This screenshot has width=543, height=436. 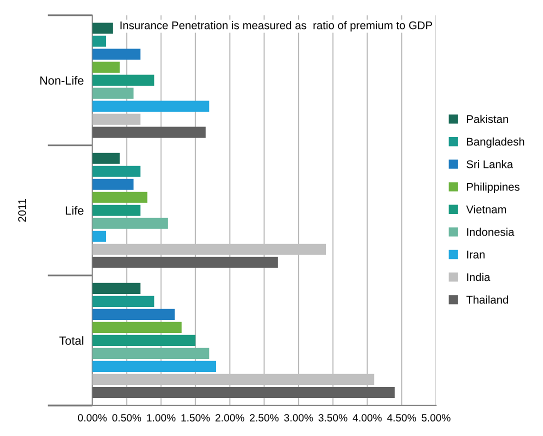 I want to click on legend-label: India, so click(x=478, y=277).